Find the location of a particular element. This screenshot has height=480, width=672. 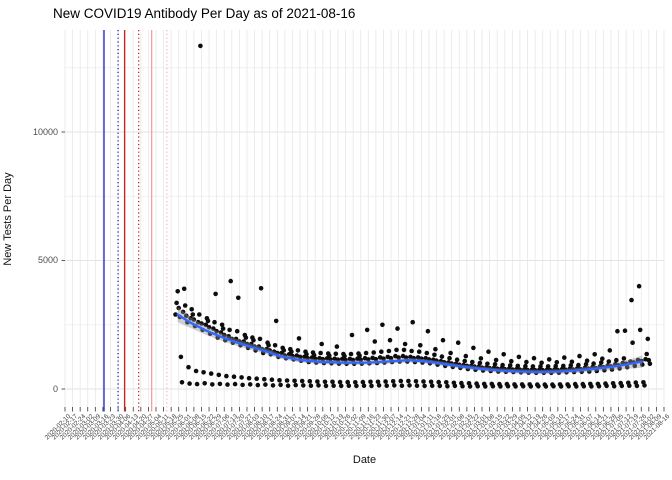

y-tick-label: 0 is located at coordinates (55, 388).